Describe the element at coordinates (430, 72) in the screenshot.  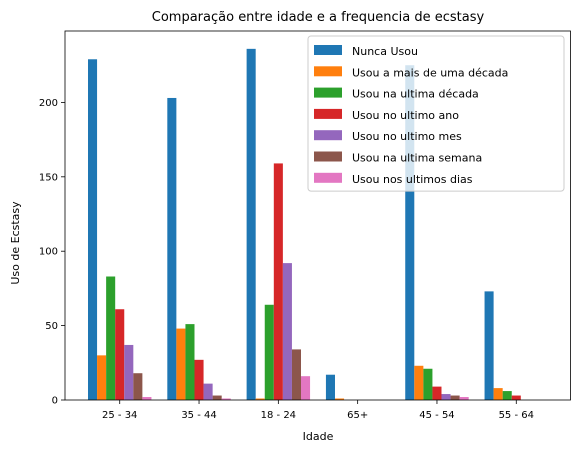
I see `legend-entry: Usou a mais de uma década` at that location.